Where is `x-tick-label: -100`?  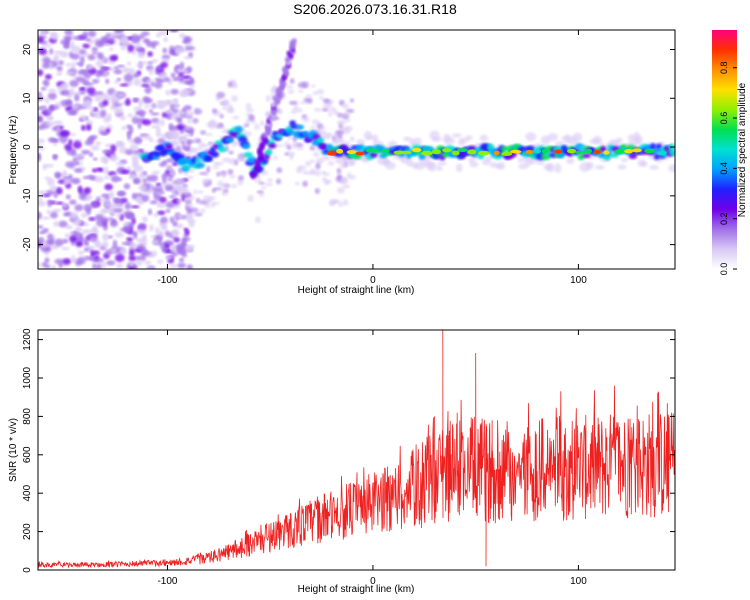 x-tick-label: -100 is located at coordinates (167, 280).